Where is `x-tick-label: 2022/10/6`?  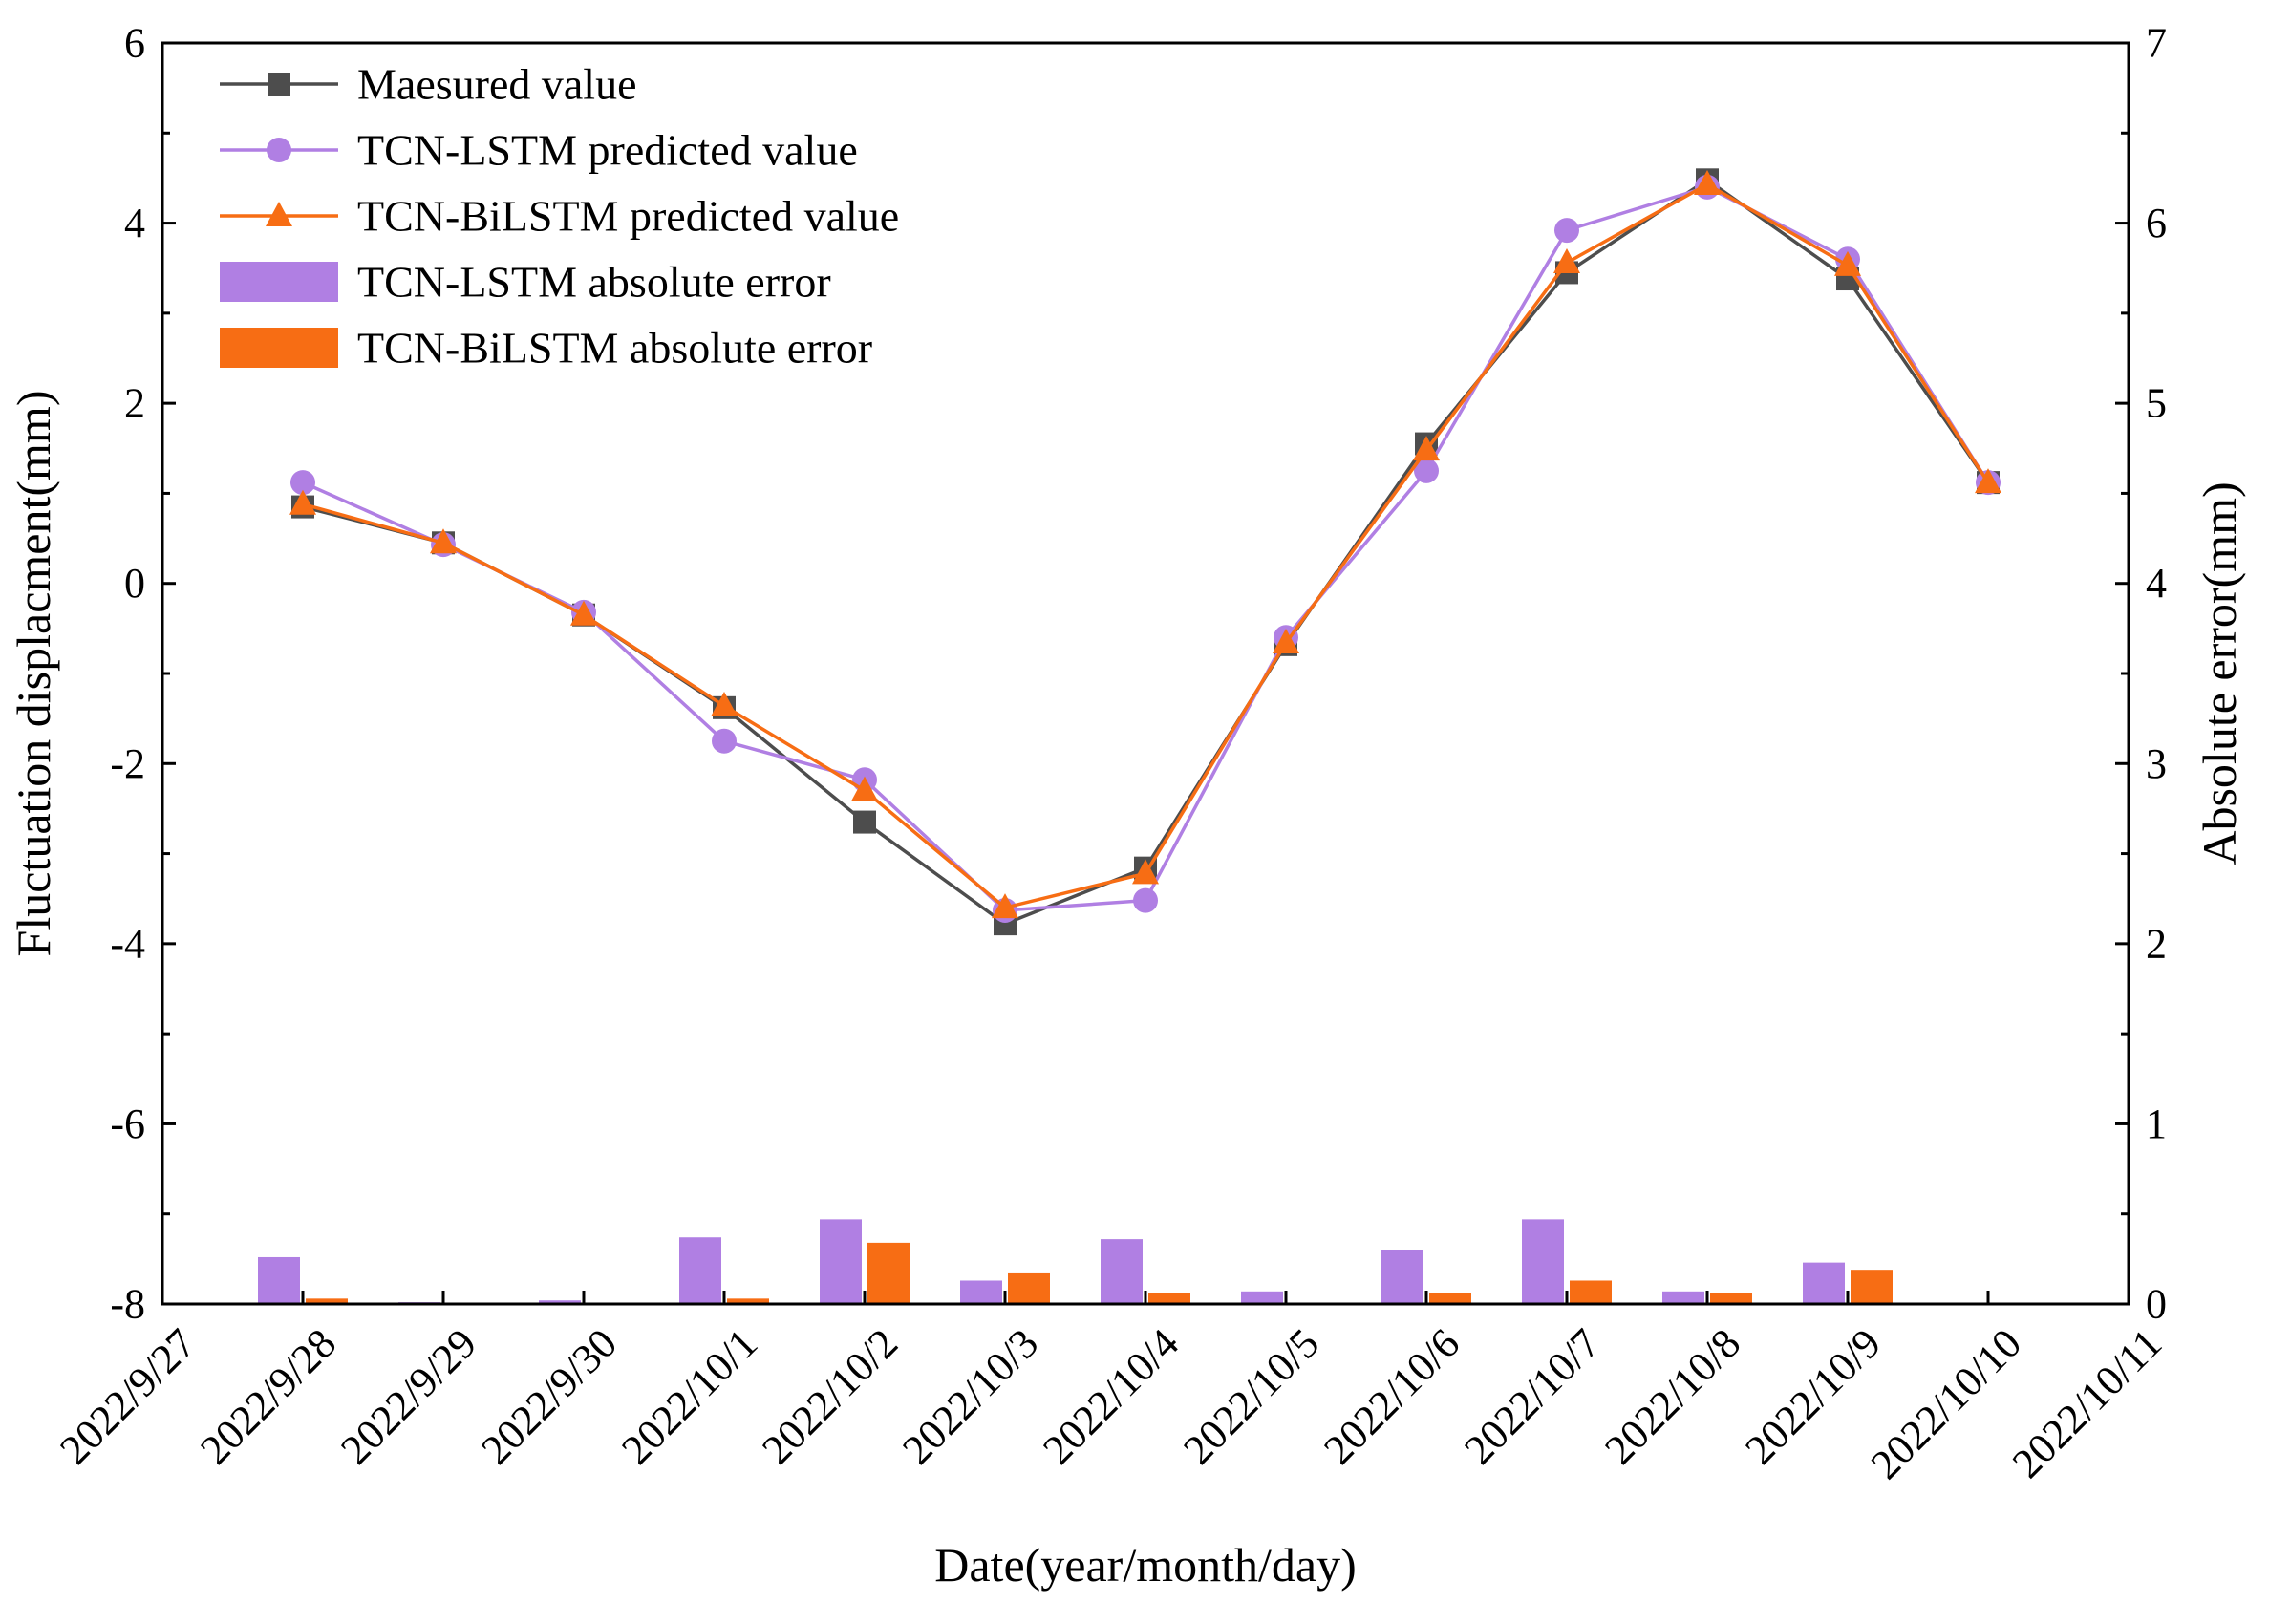
x-tick-label: 2022/10/6 is located at coordinates (1391, 1396).